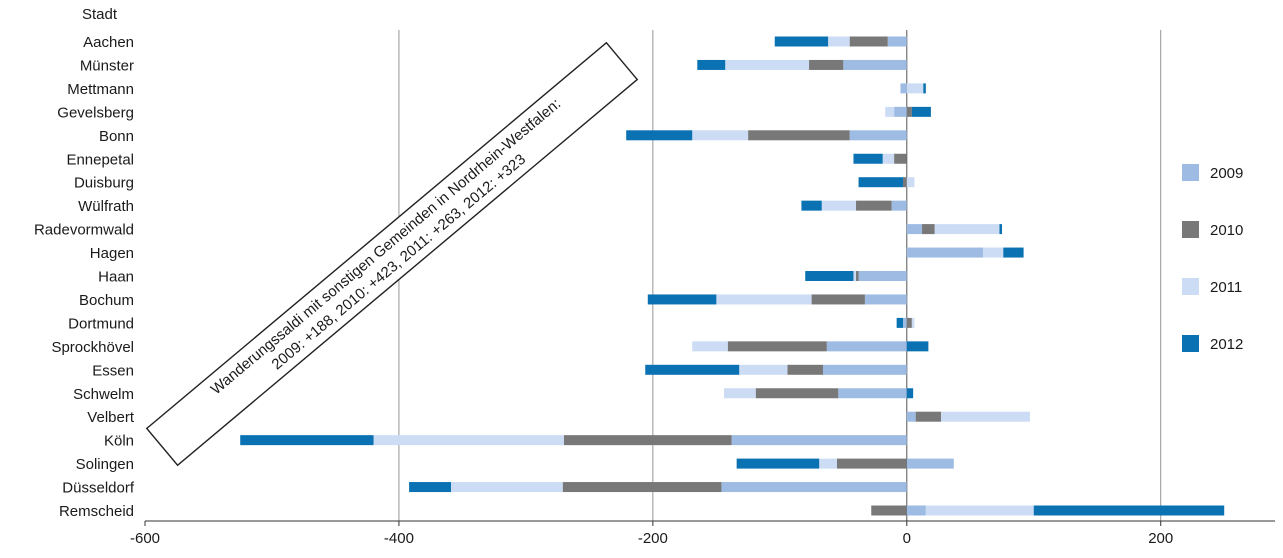  I want to click on legend-label-2012: 2012, so click(1226, 344).